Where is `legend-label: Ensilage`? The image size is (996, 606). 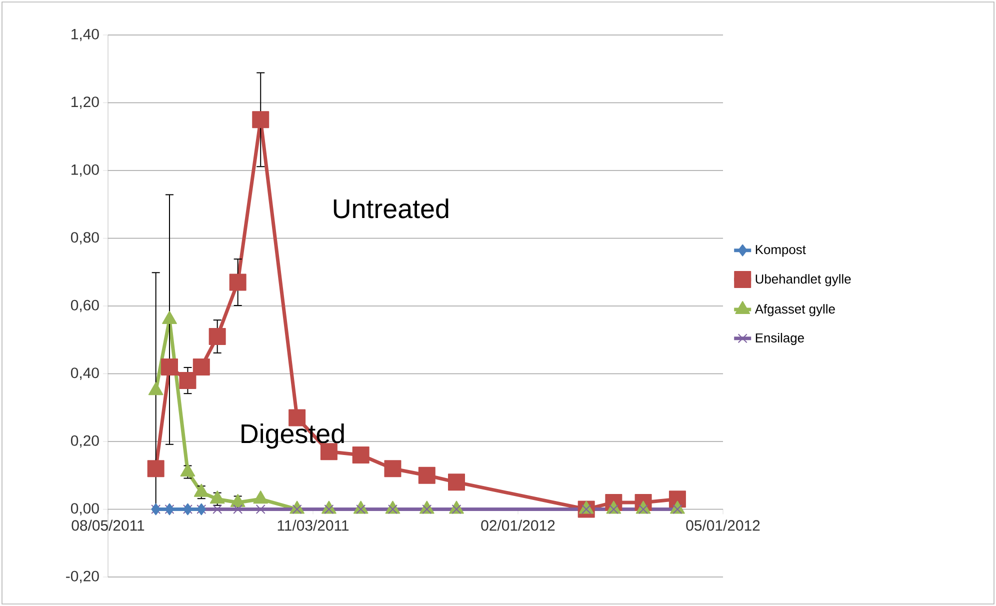 legend-label: Ensilage is located at coordinates (780, 339).